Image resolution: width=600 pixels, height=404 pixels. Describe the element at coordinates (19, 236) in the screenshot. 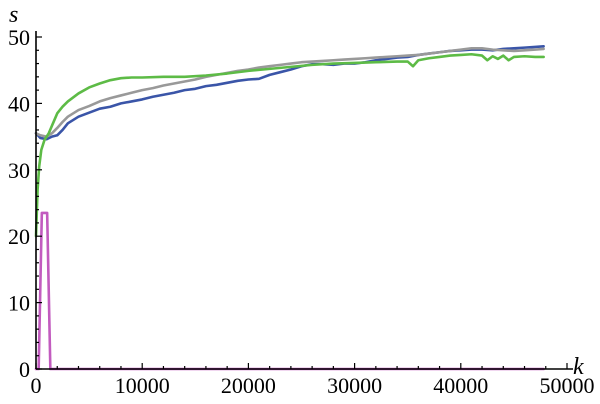

I see `y-tick-label: 20` at that location.